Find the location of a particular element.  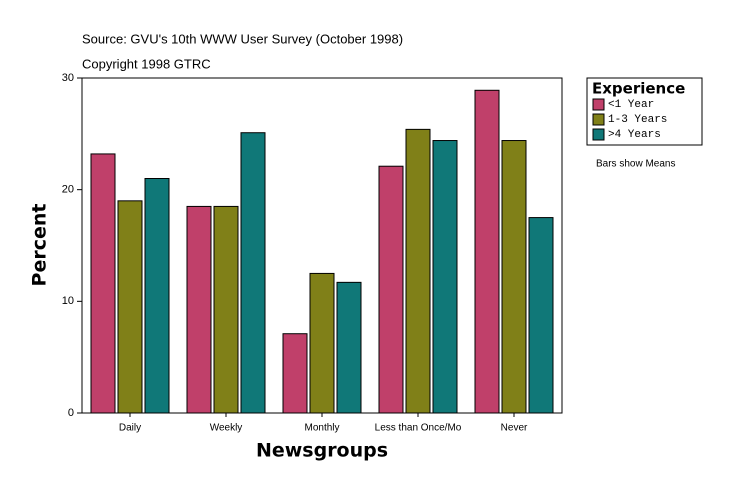

legend-title: Experience is located at coordinates (638, 89).